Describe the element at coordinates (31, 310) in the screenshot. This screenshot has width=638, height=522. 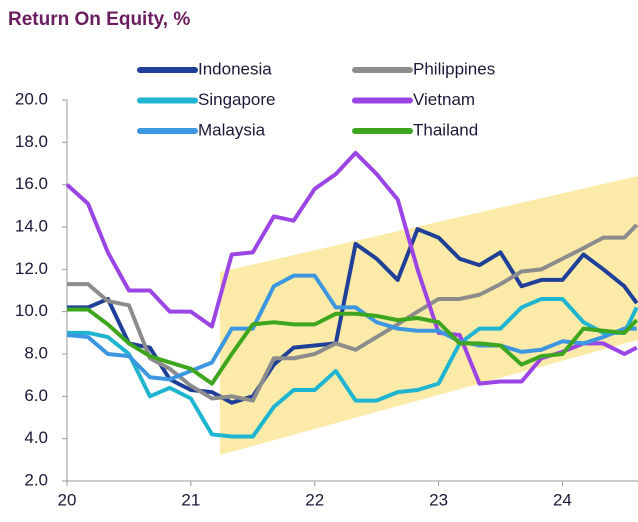
I see `y-tick-label: 10.0` at that location.